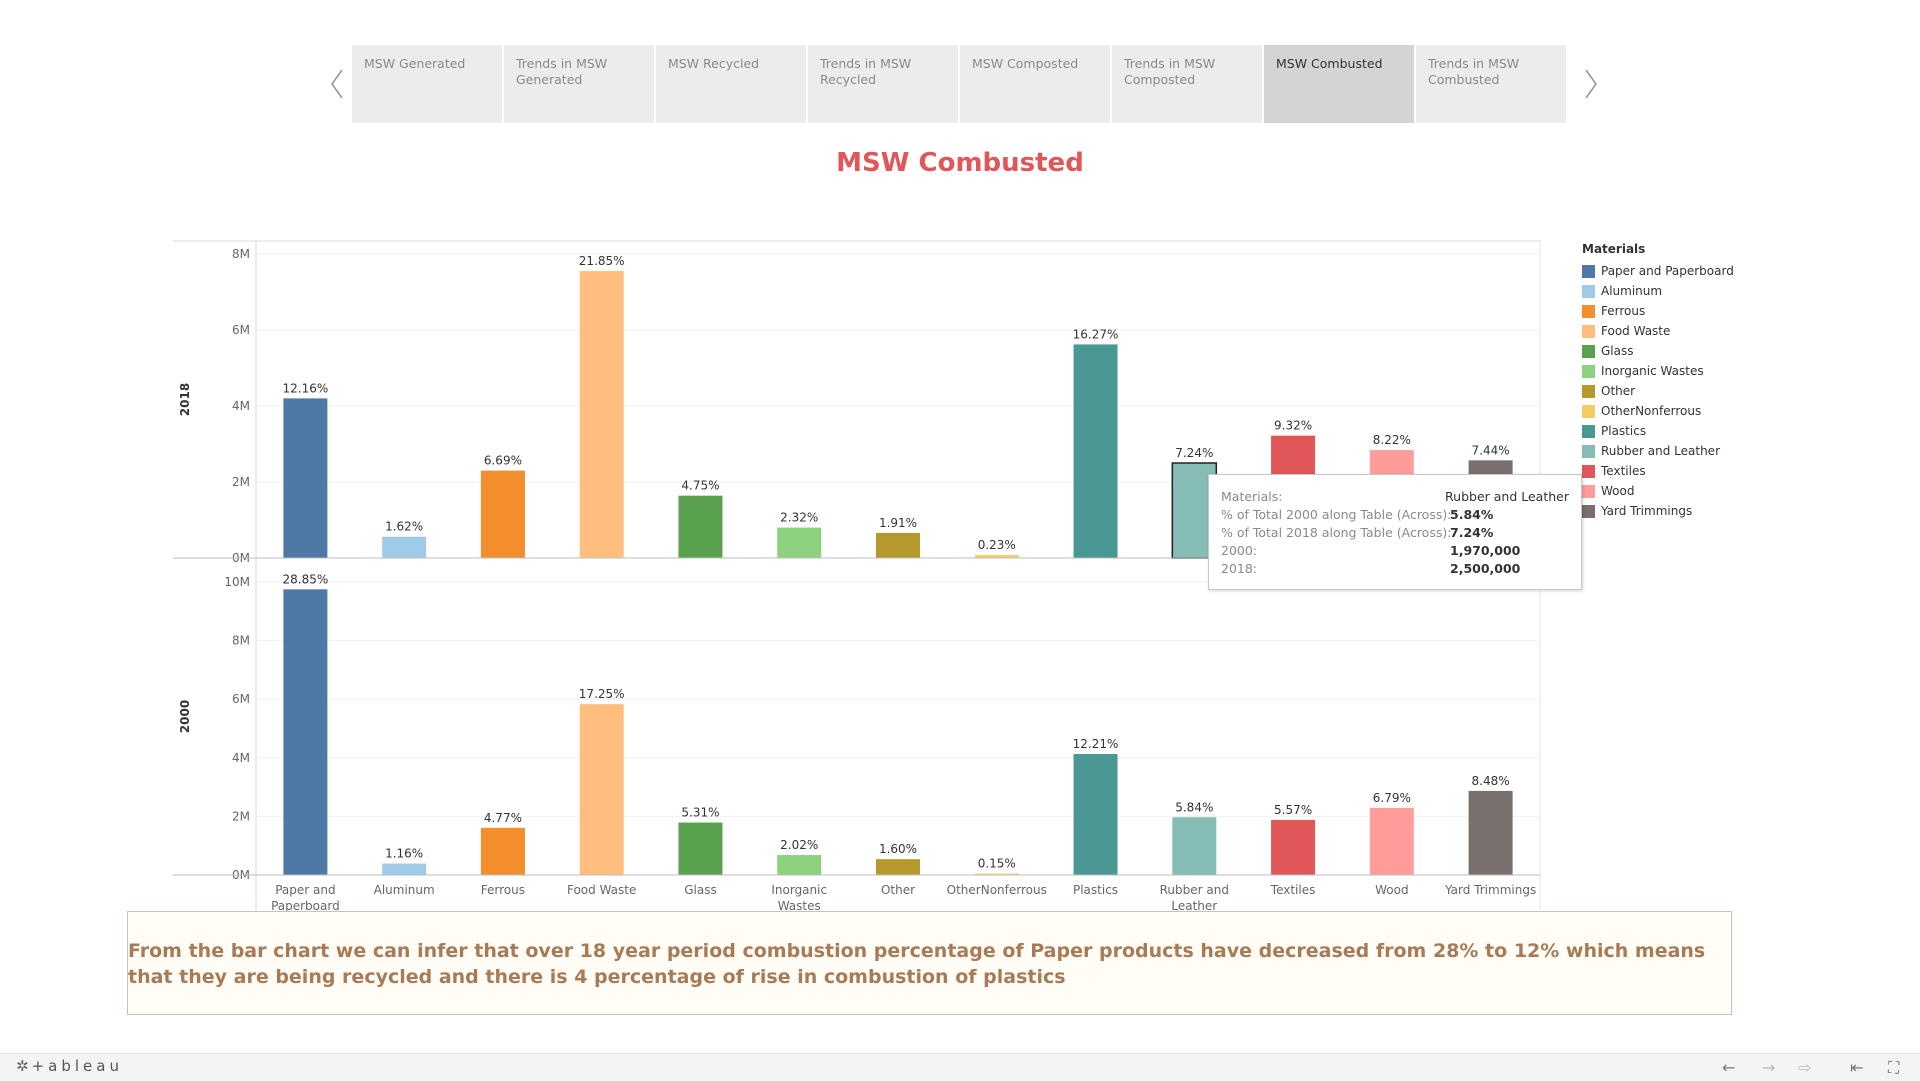 The image size is (1920, 1081). Describe the element at coordinates (1472, 514) in the screenshot. I see `tooltip-value: 5.84%` at that location.